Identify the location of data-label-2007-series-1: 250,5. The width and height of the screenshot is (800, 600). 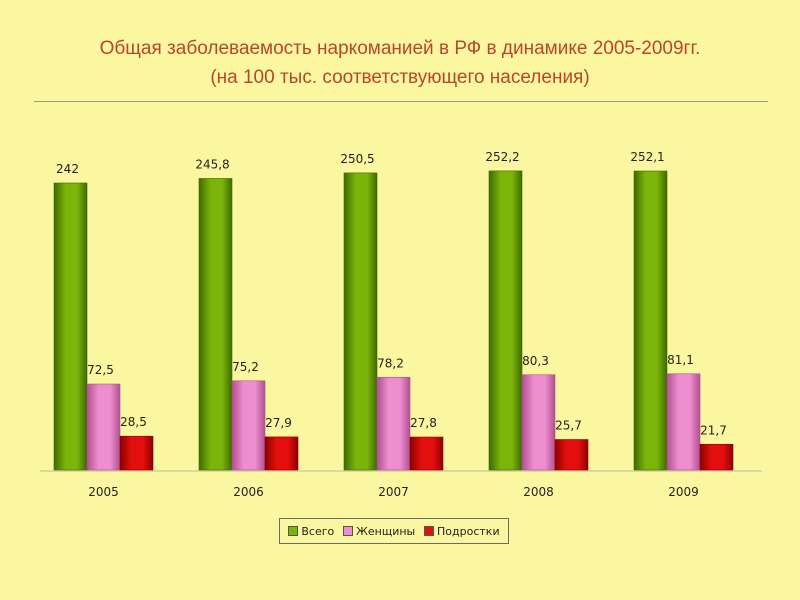
(357, 159).